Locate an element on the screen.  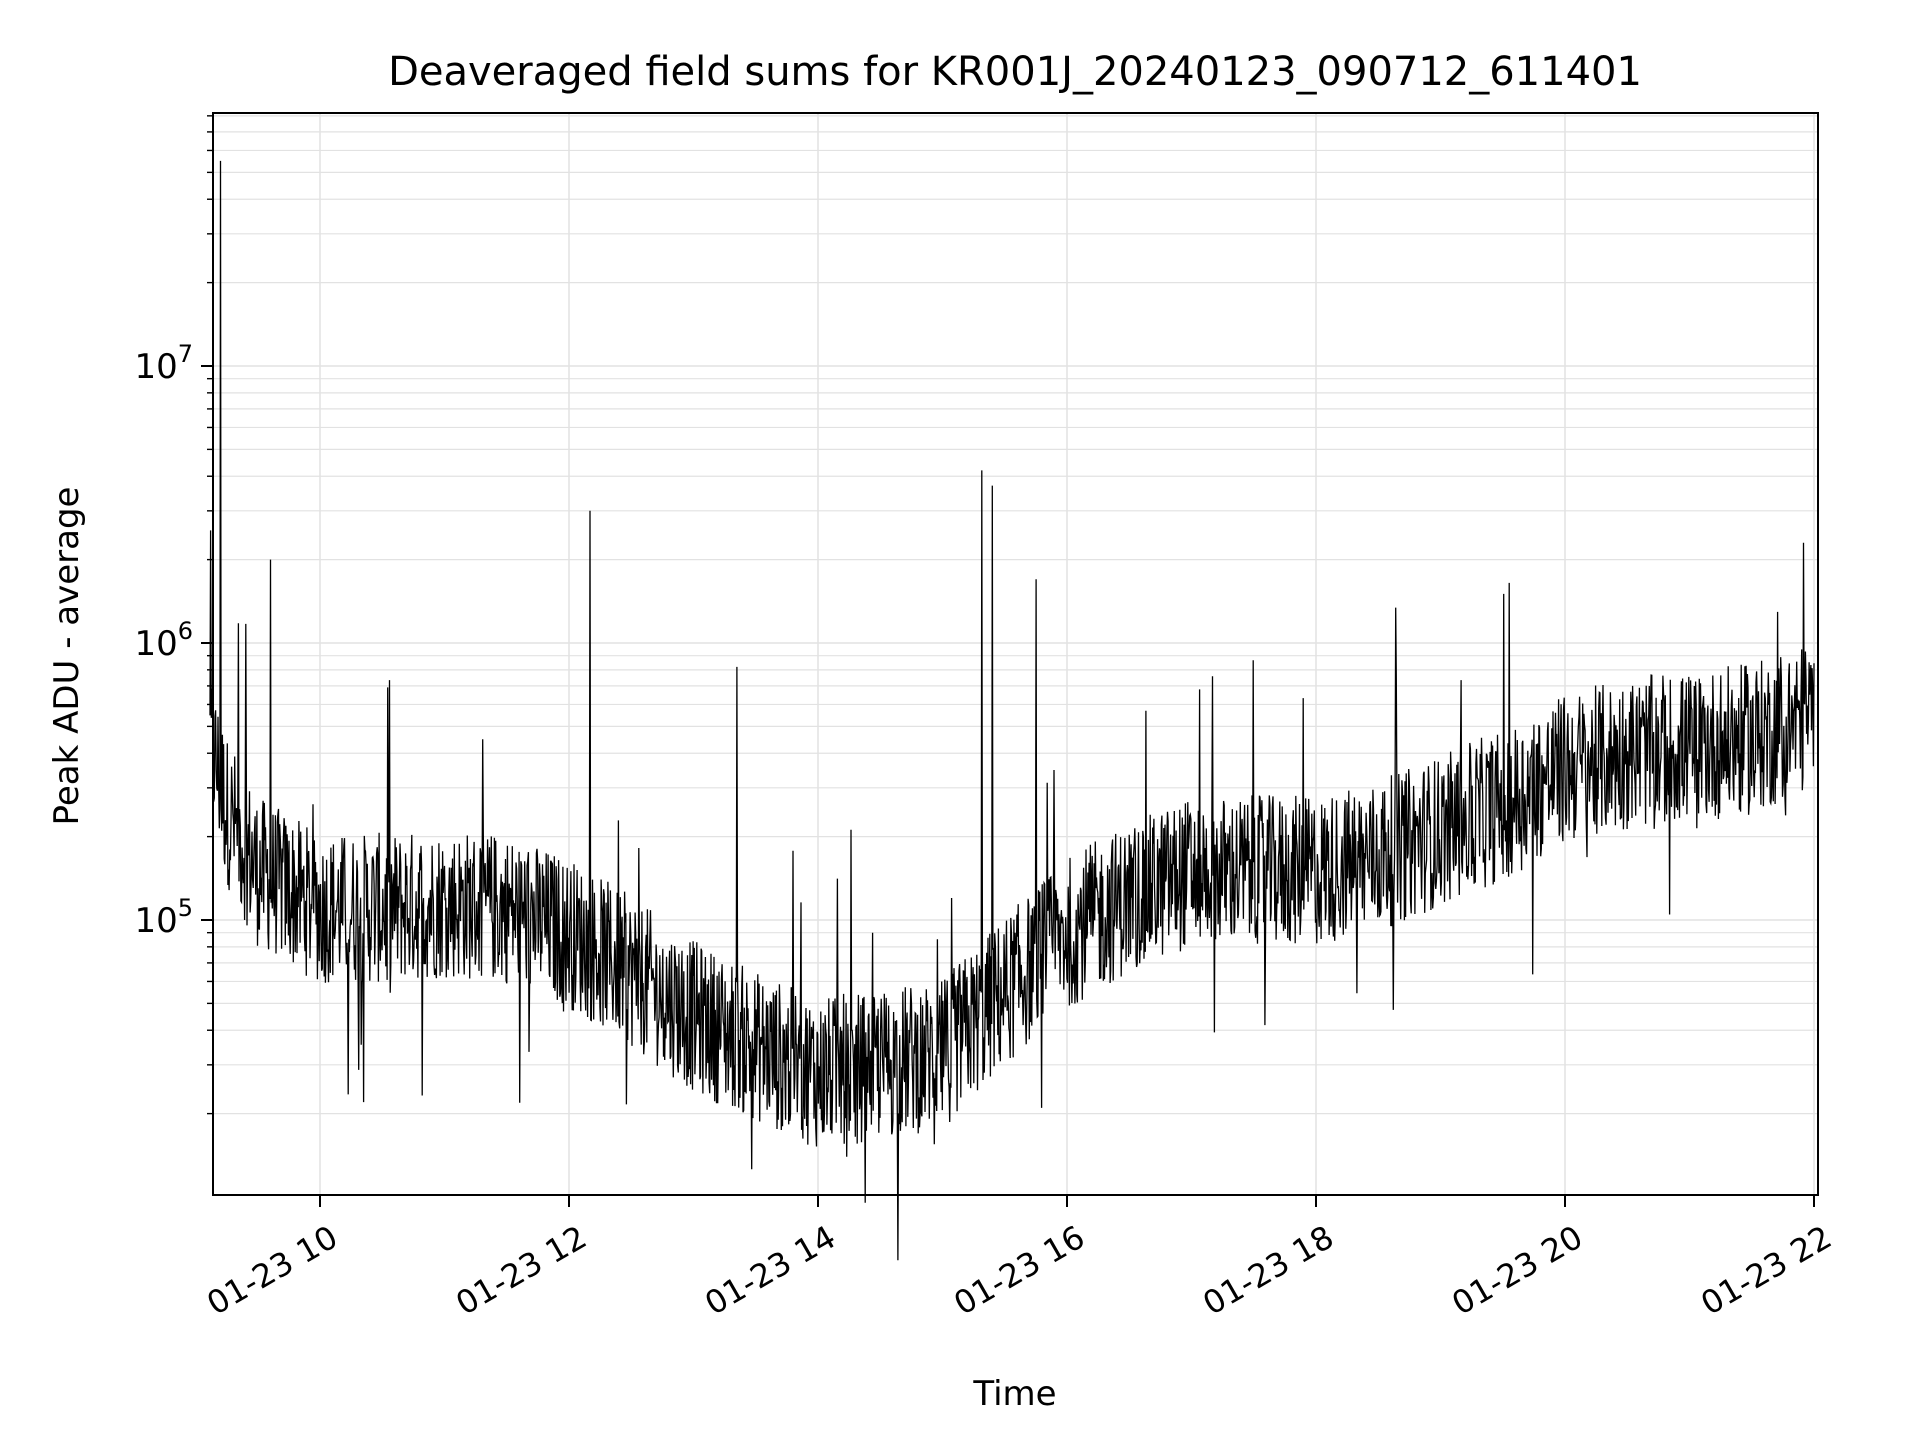
x-axis-label: Time is located at coordinates (1014, 1394).